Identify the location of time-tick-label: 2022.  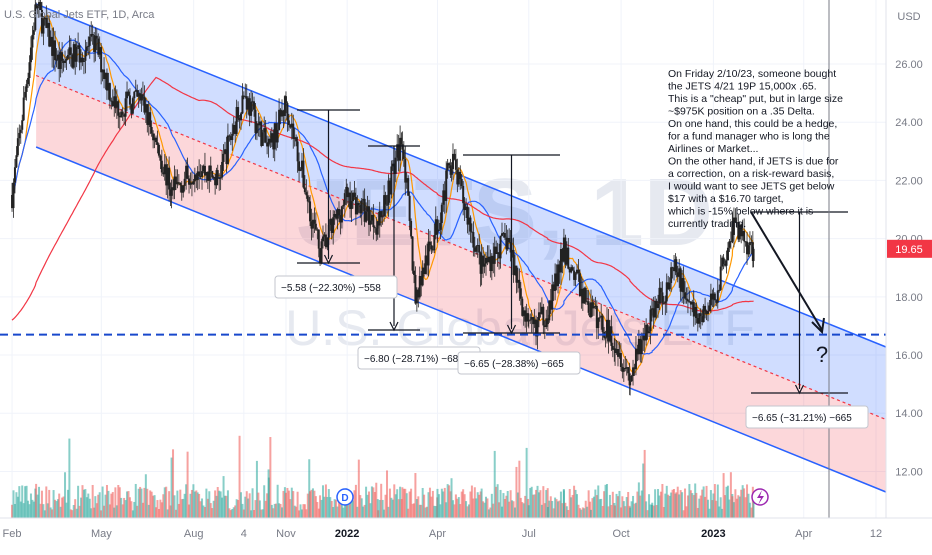
(347, 534).